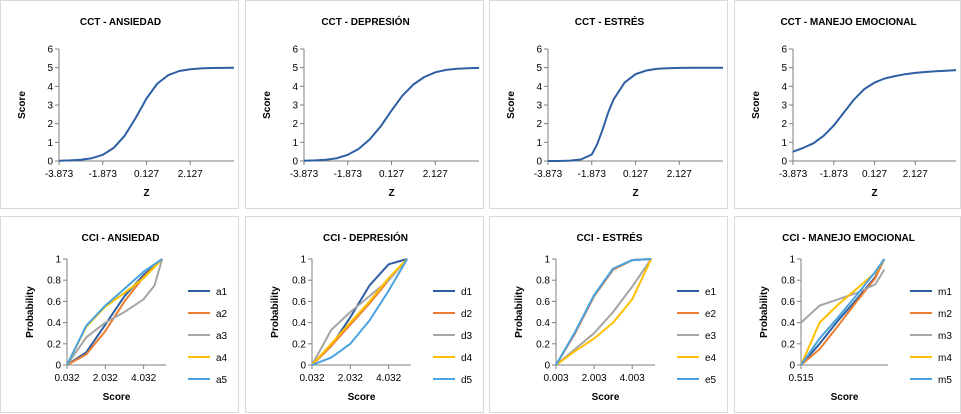 The image size is (961, 414). I want to click on chart-title: CCI - DEPRESIÓN, so click(365, 237).